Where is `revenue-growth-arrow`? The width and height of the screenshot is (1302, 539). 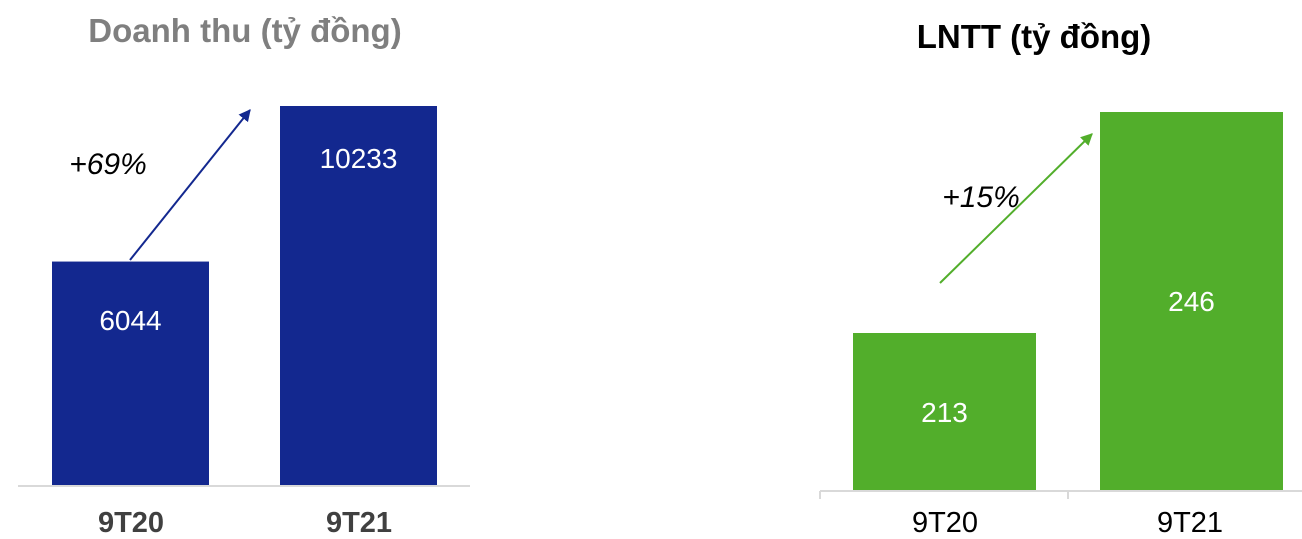 revenue-growth-arrow is located at coordinates (190, 185).